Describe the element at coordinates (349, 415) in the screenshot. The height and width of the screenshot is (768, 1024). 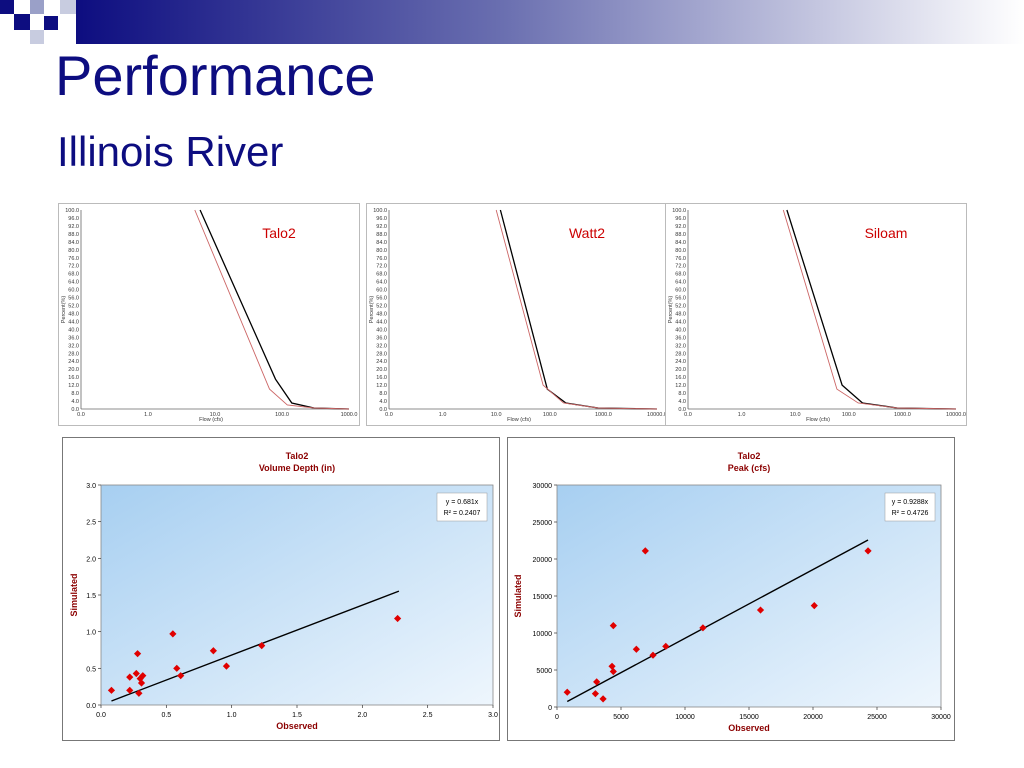
I see `x-tick-label: 1000.0` at that location.